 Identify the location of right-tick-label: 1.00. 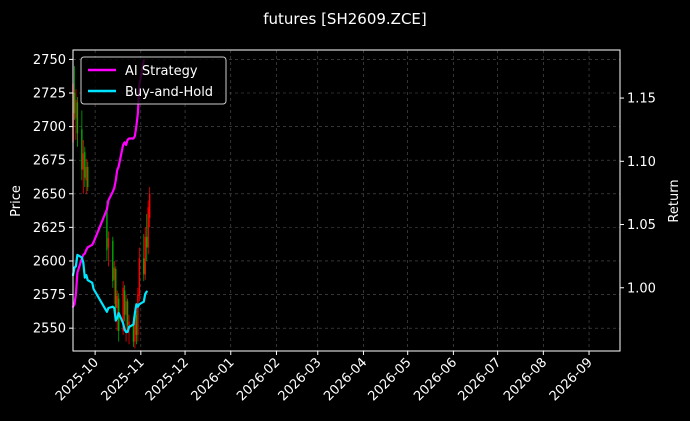
(641, 288).